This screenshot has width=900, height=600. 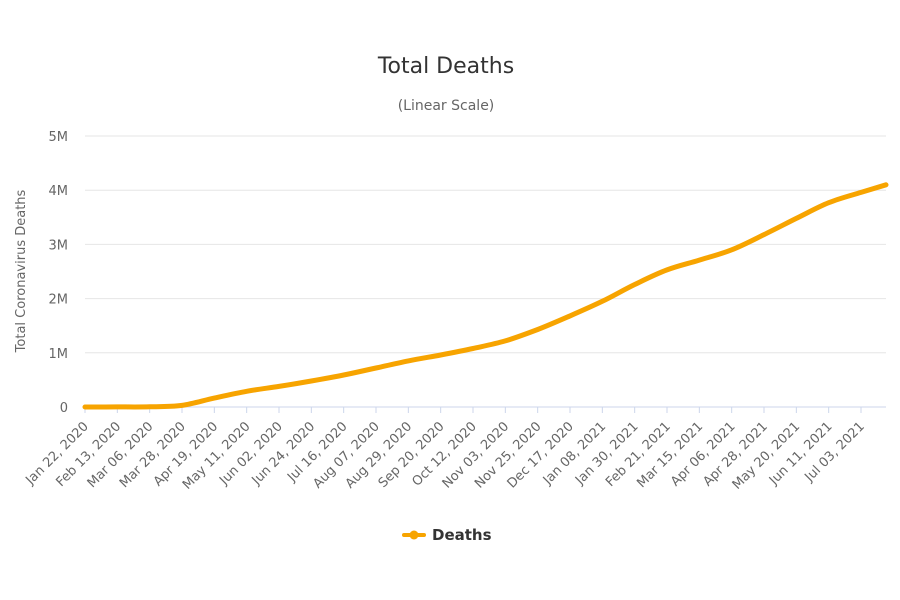 What do you see at coordinates (59, 354) in the screenshot?
I see `y-tick-label: 1M` at bounding box center [59, 354].